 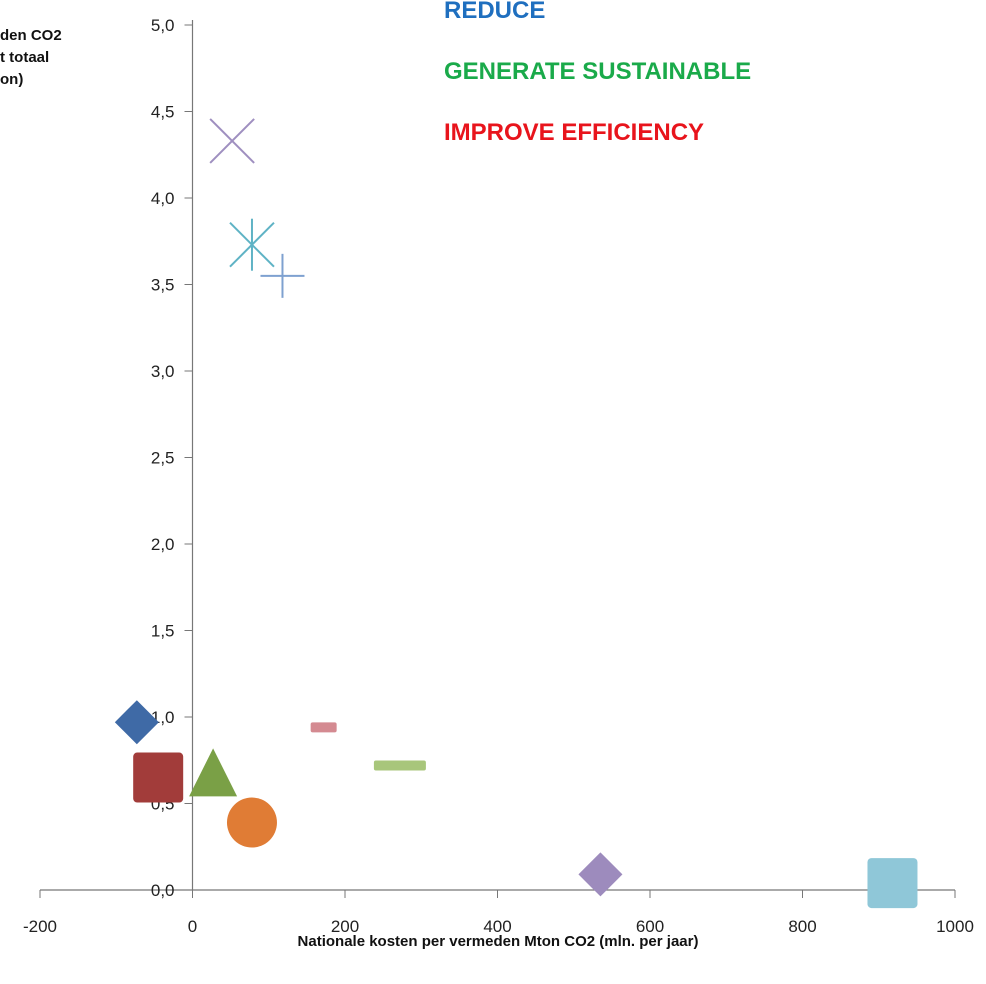 I want to click on y-axis-title: den CO2 t totaal on), so click(x=31, y=57).